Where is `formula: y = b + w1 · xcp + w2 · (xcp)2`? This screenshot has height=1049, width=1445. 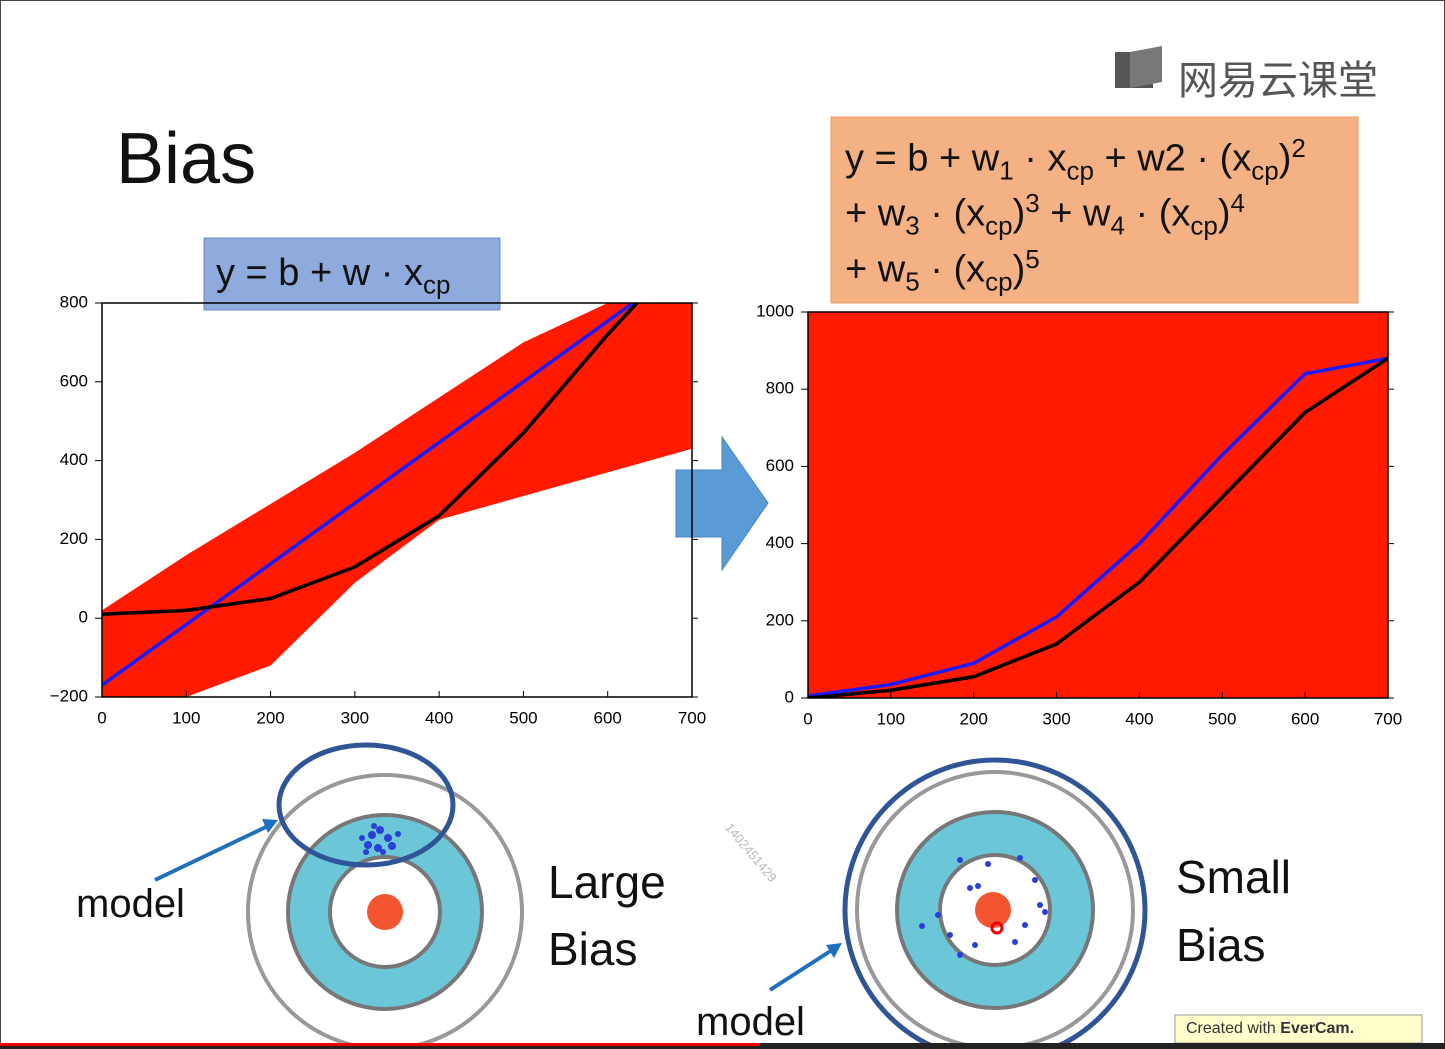
formula: y = b + w1 · xcp + w2 · (xcp)2 is located at coordinates (1075, 159).